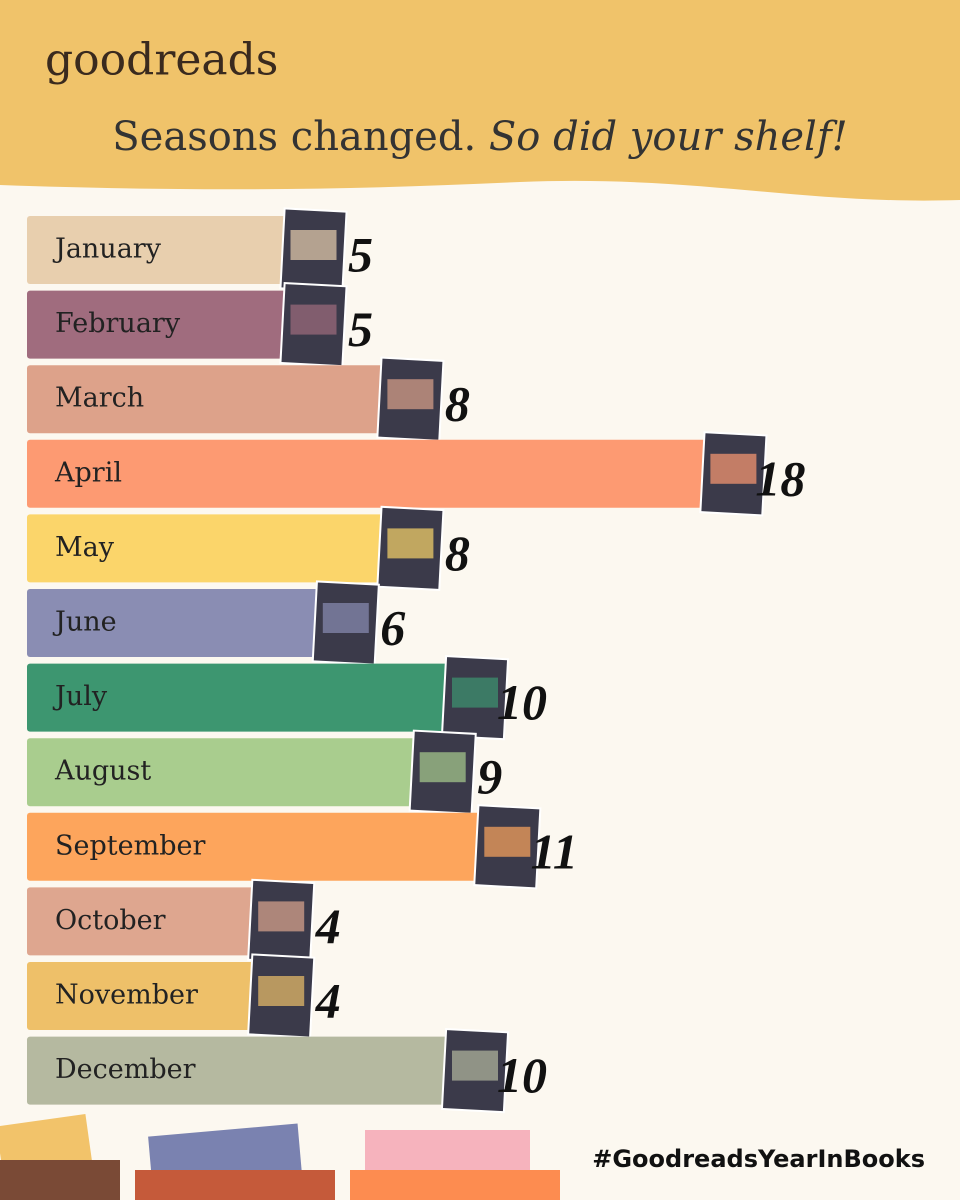 This screenshot has height=1200, width=960. What do you see at coordinates (294, 137) in the screenshot?
I see `title-main: Seasons changed.` at bounding box center [294, 137].